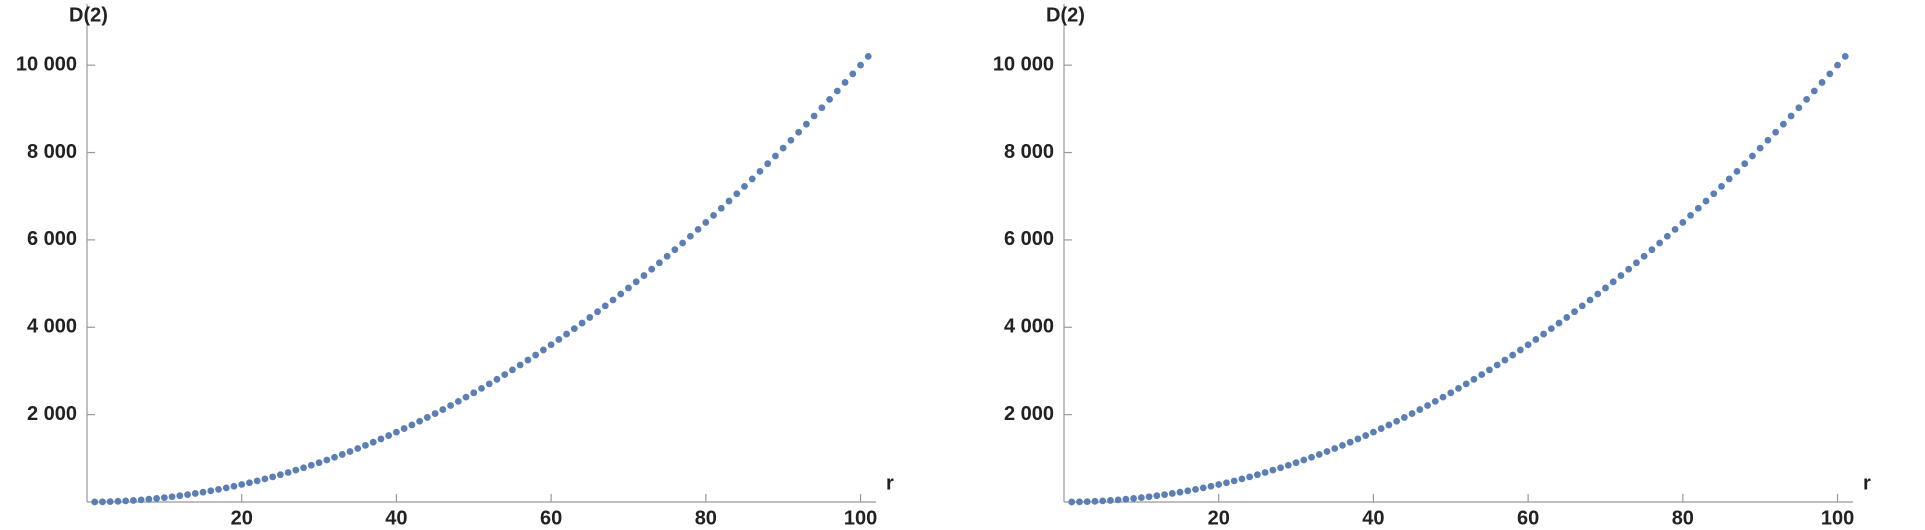 The width and height of the screenshot is (1925, 530). What do you see at coordinates (1867, 483) in the screenshot?
I see `x-axis-label: r` at bounding box center [1867, 483].